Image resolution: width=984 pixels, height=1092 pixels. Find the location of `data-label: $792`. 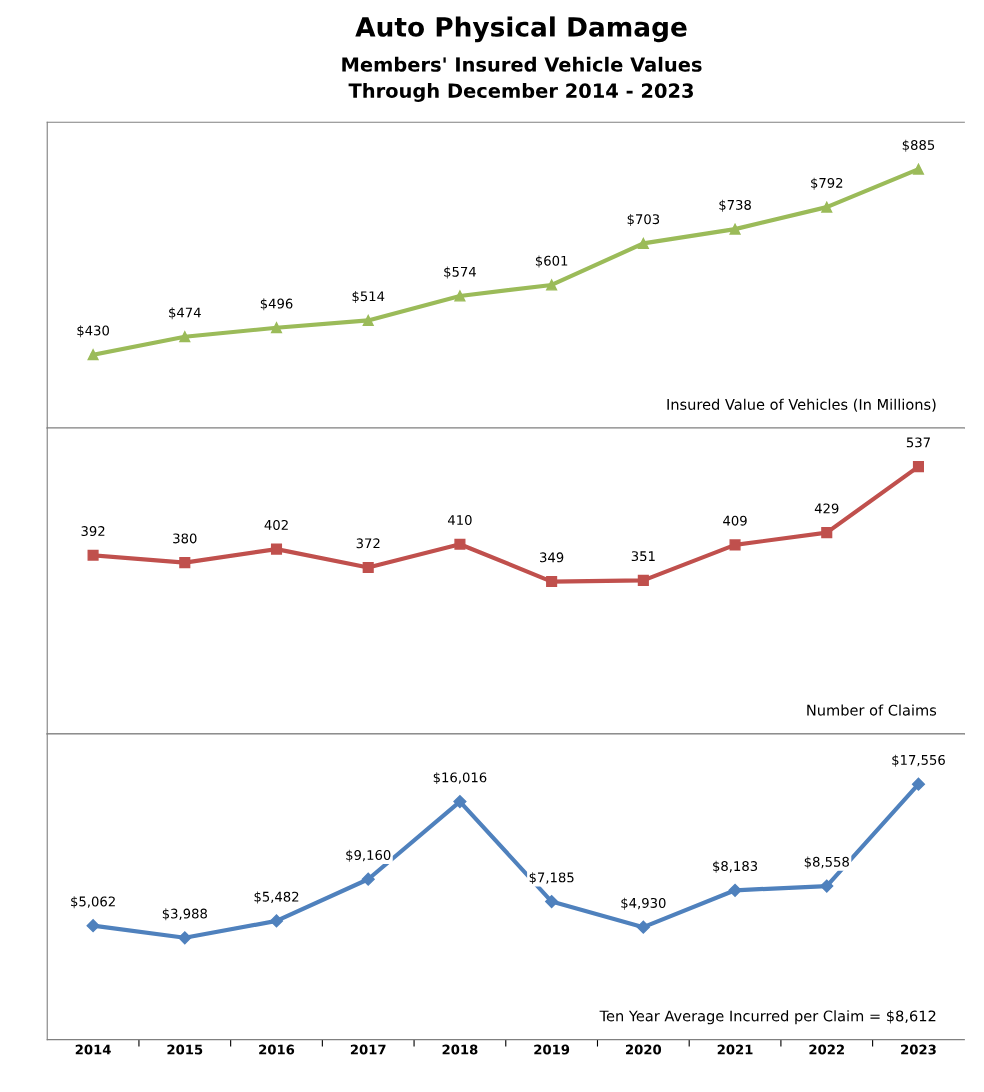

data-label: $792 is located at coordinates (827, 183).